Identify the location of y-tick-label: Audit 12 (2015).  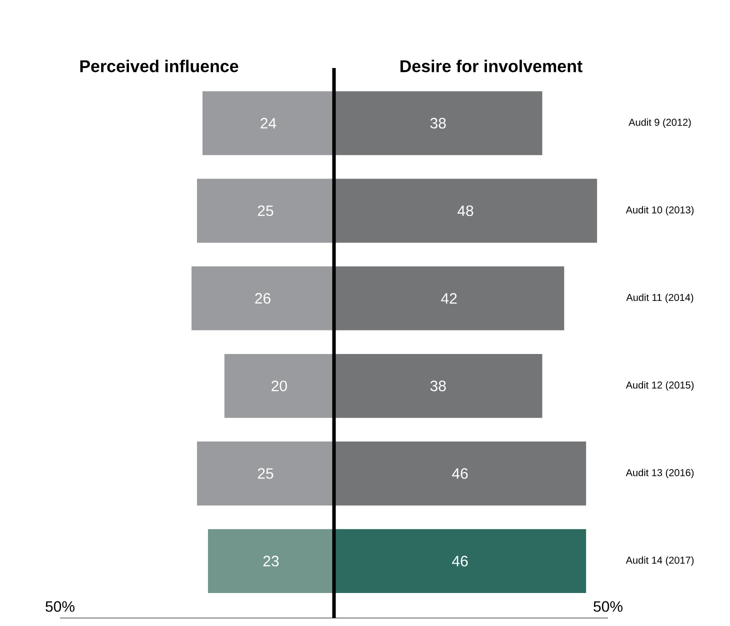
(660, 386).